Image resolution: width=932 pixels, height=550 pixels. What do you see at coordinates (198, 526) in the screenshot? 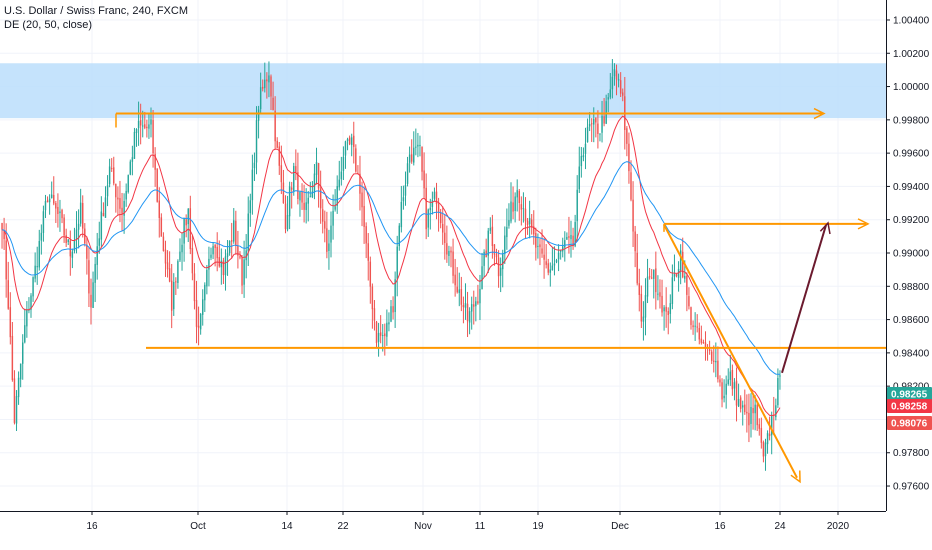
I see `x-tick-label: Oct` at bounding box center [198, 526].